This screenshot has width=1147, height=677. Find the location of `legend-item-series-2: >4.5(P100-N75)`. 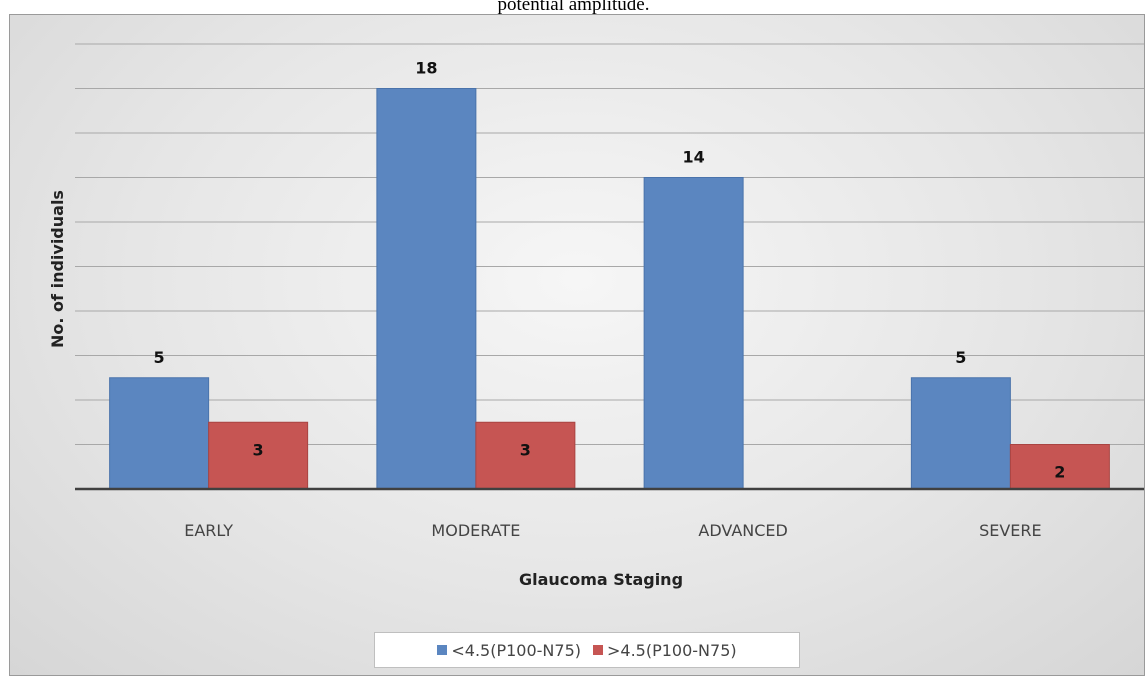

legend-item-series-2: >4.5(P100-N75) is located at coordinates (665, 650).